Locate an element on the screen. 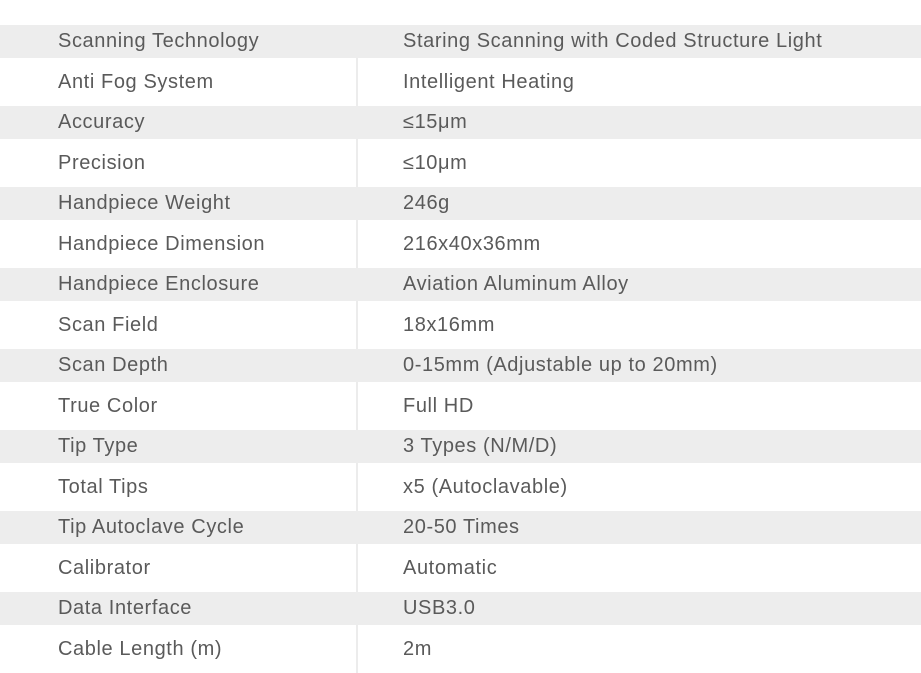  spec-row: True Color Full HD is located at coordinates (460, 406).